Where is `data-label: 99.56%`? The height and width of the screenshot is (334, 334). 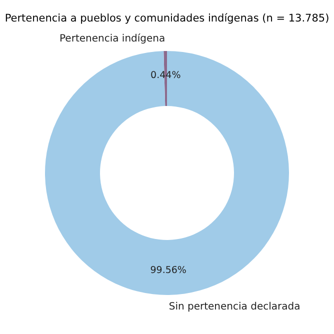
data-label: 99.56% is located at coordinates (168, 270).